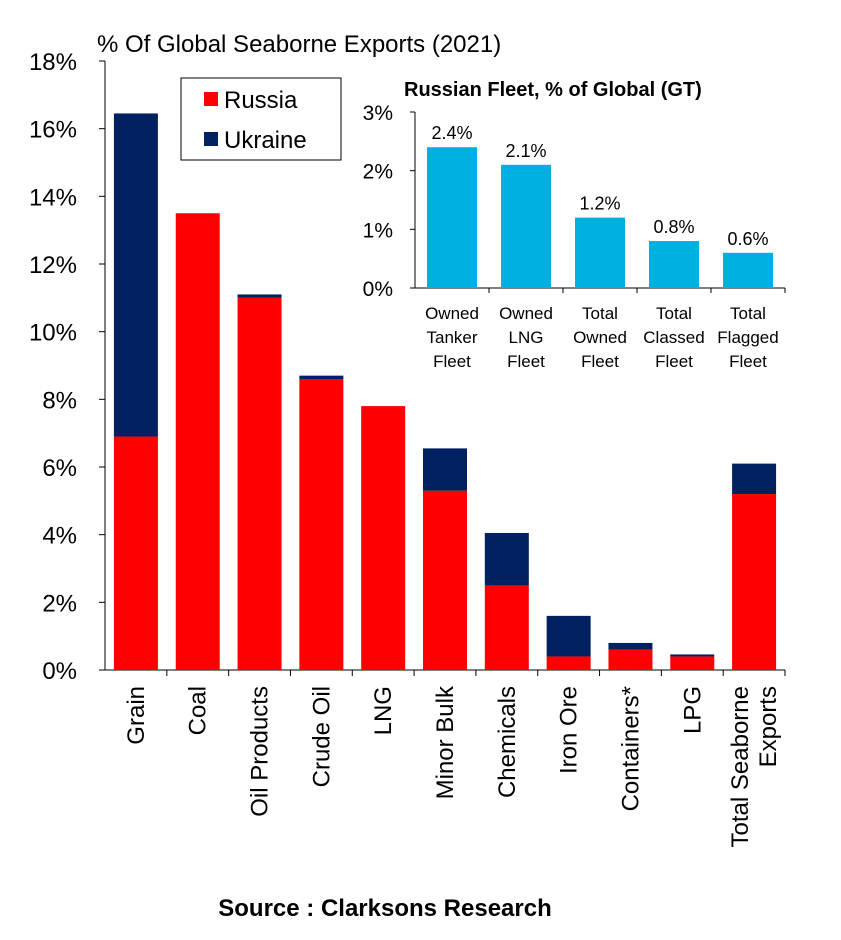 This screenshot has width=841, height=940. Describe the element at coordinates (599, 204) in the screenshot. I see `inset-data-label: 1.2%` at that location.